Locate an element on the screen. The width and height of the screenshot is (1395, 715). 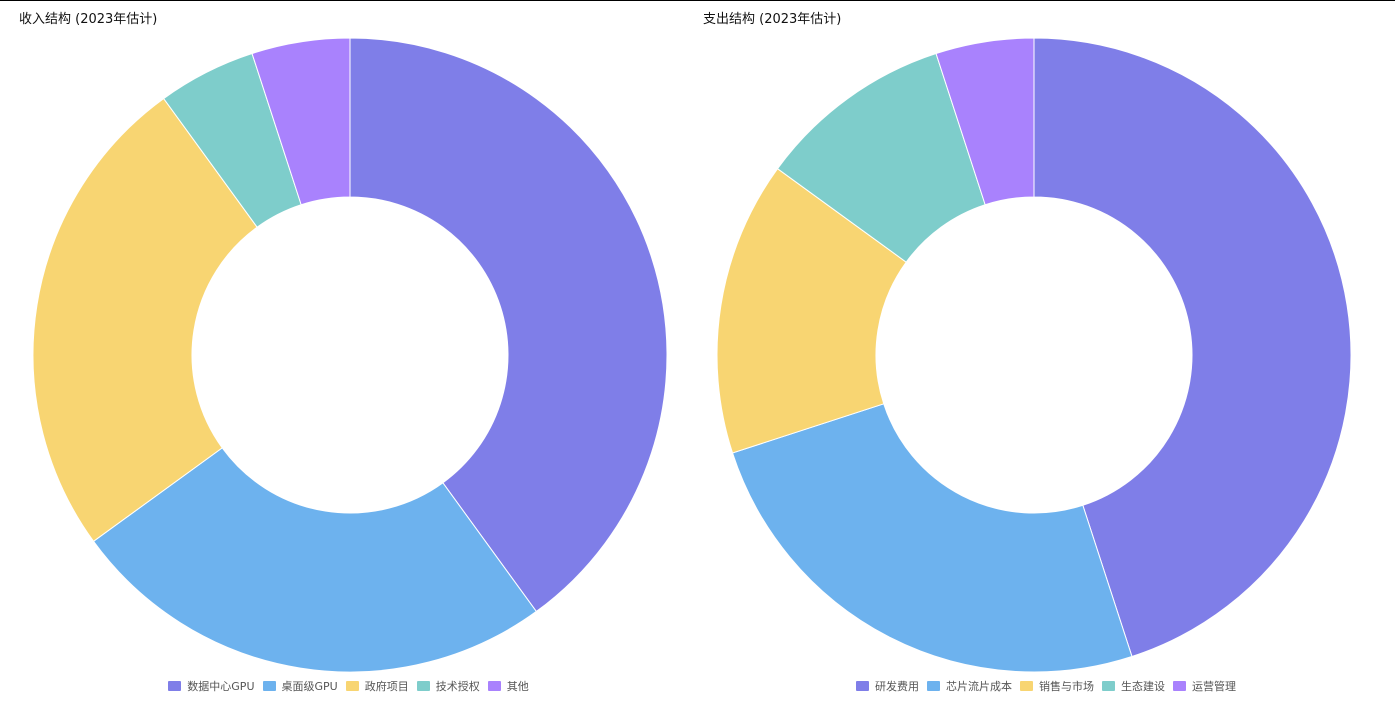
legend-item: 数据中心GPU is located at coordinates (211, 686).